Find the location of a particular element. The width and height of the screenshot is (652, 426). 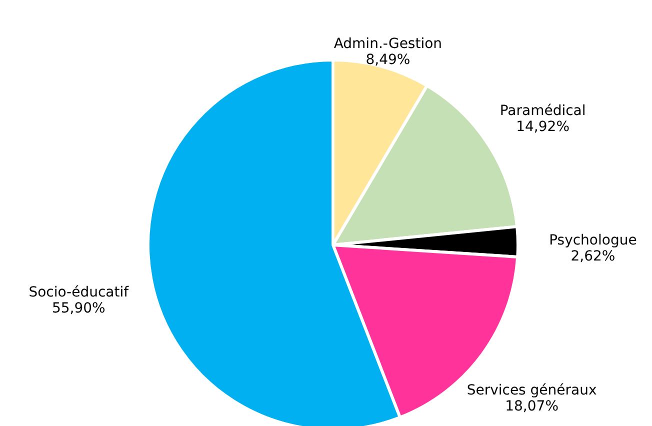

data-label: 55,90% is located at coordinates (79, 308).